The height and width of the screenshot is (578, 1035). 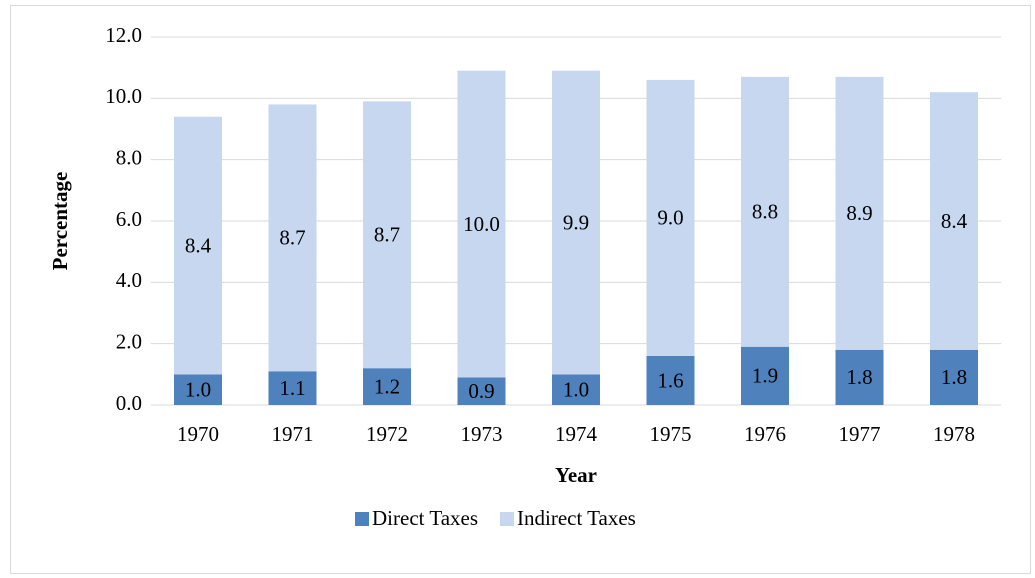 I want to click on data-label: 9.0, so click(x=670, y=218).